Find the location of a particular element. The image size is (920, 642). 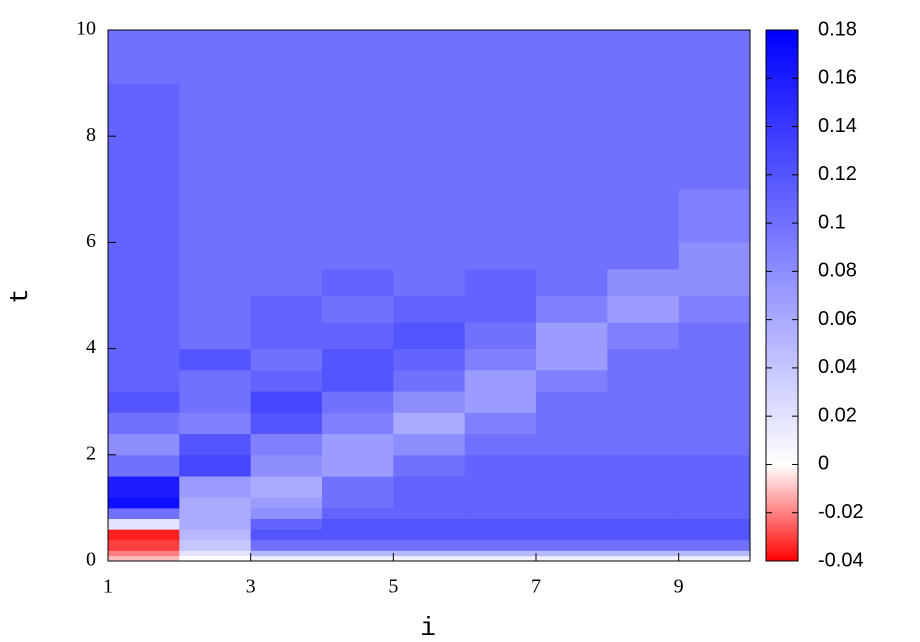

colorbar-tick-label: 0.1 is located at coordinates (832, 222).